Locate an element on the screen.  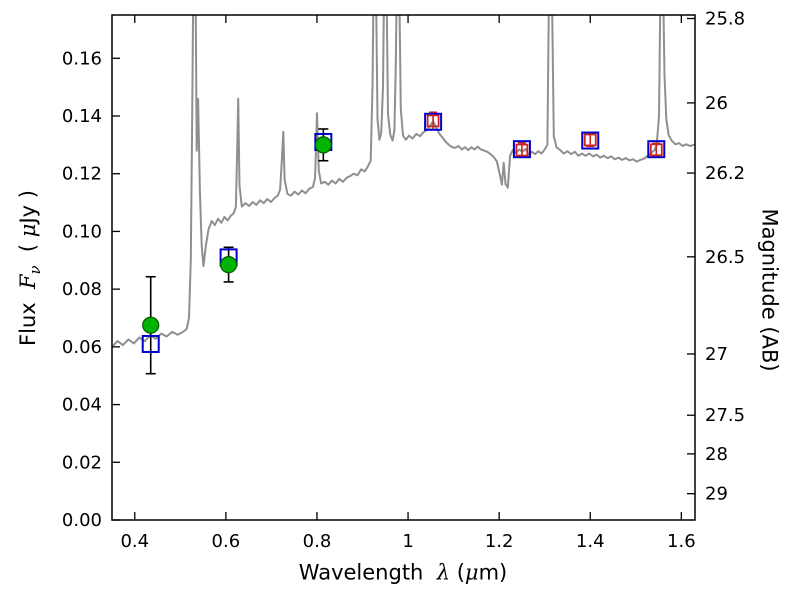
y-tick-label-flux: 0.16 is located at coordinates (82, 58).